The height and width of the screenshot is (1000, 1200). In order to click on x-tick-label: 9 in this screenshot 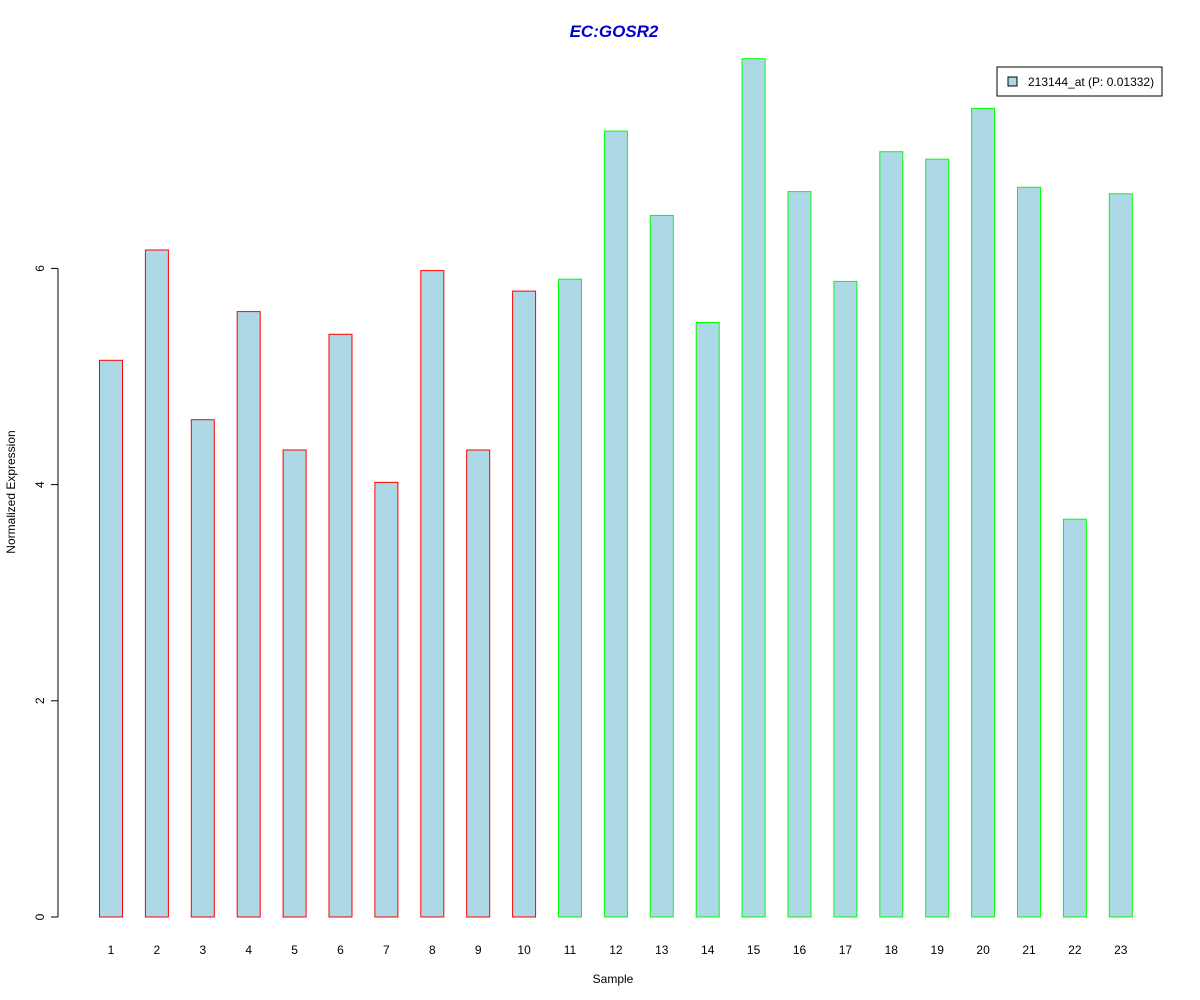, I will do `click(478, 950)`.